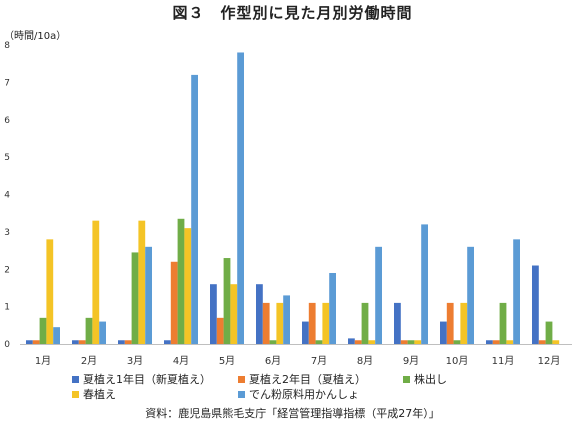 Image resolution: width=585 pixels, height=422 pixels. What do you see at coordinates (7, 233) in the screenshot?
I see `y-tick-label: 3` at bounding box center [7, 233].